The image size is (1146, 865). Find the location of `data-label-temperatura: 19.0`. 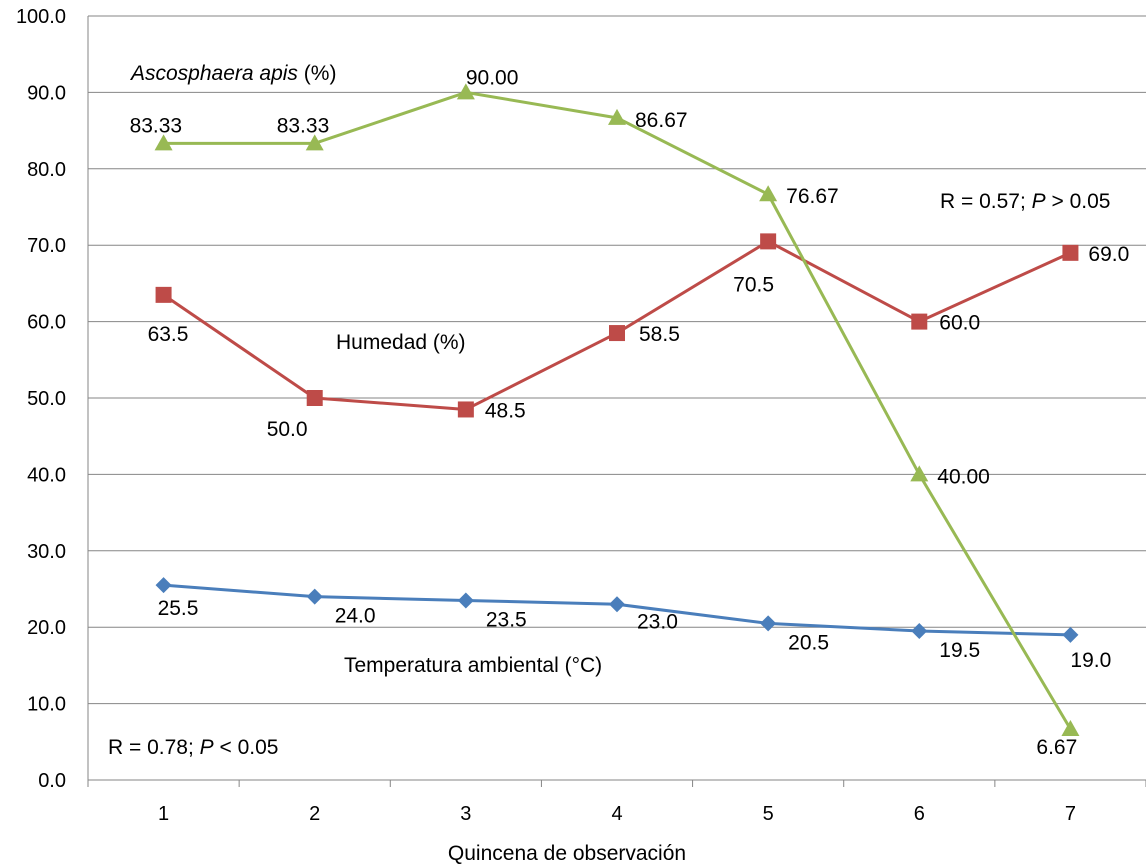

data-label-temperatura: 19.0 is located at coordinates (1090, 660).